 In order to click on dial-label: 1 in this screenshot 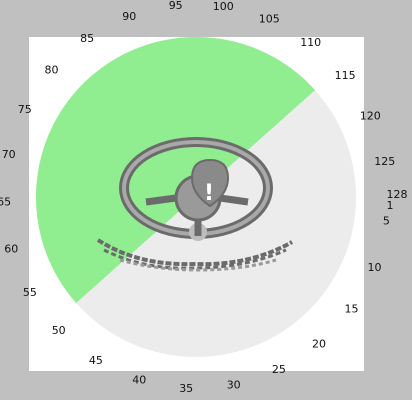, I will do `click(390, 205)`.